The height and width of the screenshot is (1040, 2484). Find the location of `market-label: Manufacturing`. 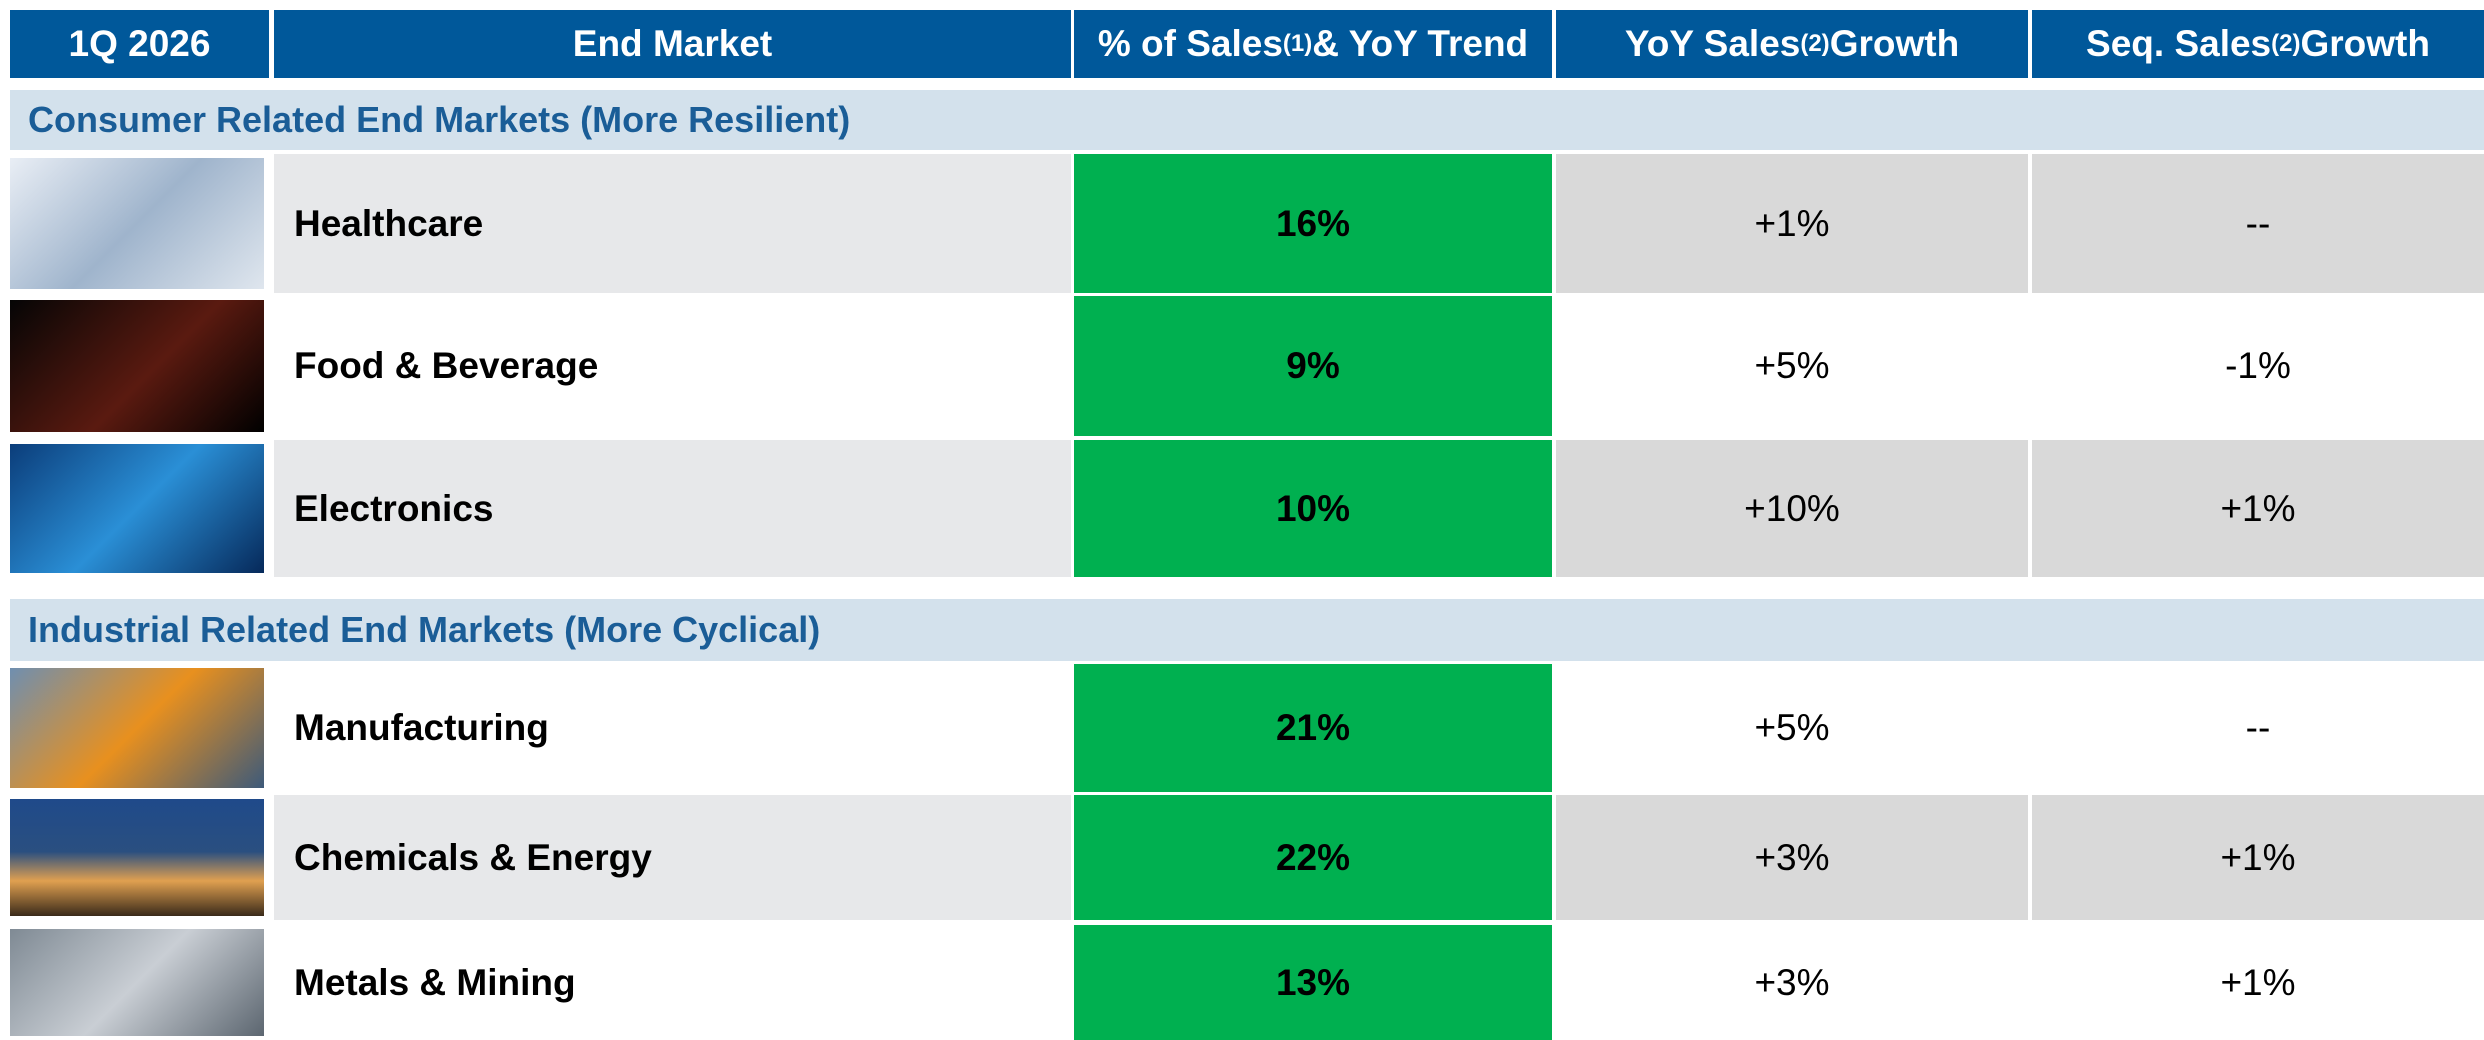

market-label: Manufacturing is located at coordinates (672, 728).